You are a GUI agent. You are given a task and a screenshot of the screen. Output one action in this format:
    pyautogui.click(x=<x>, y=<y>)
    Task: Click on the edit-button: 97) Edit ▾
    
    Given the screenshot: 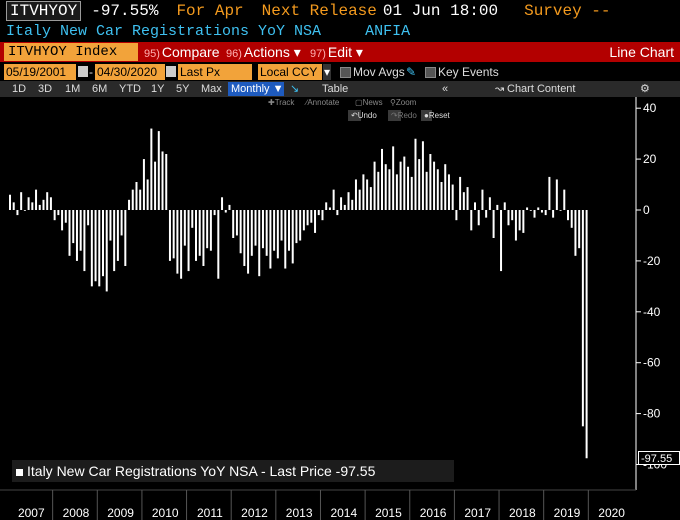 What is the action you would take?
    pyautogui.click(x=336, y=53)
    